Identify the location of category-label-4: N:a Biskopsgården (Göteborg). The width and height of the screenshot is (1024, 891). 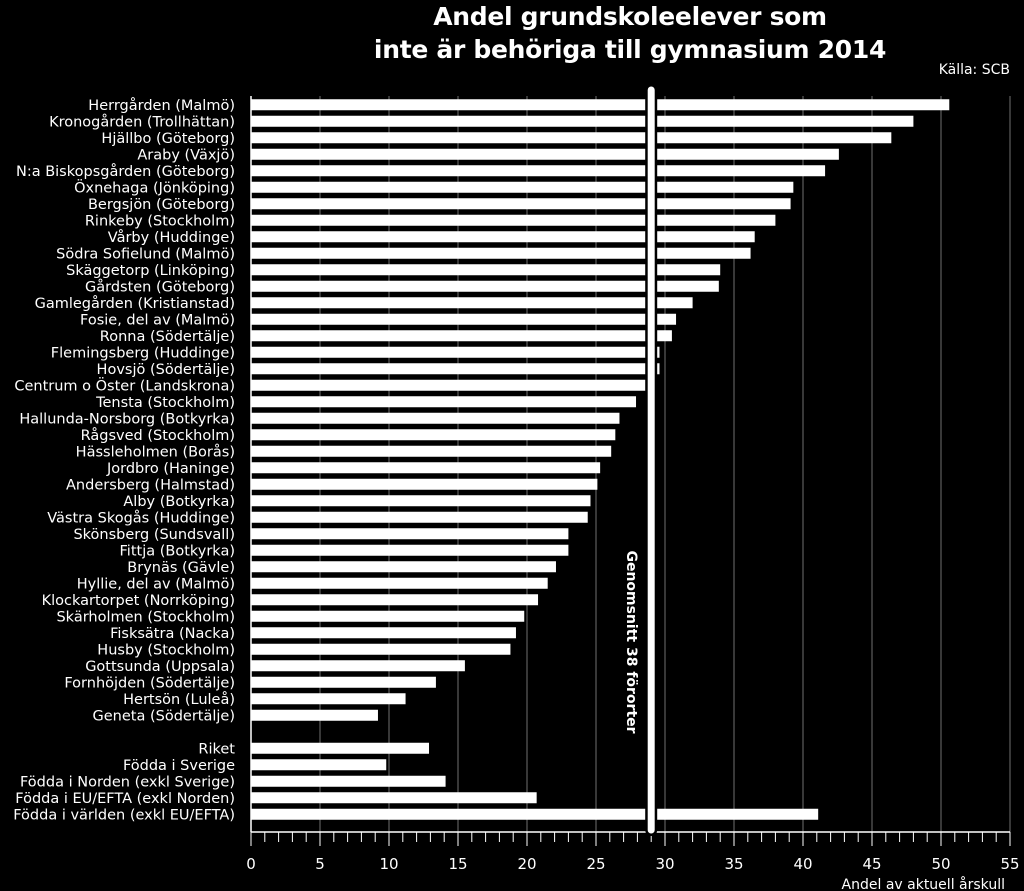
(125, 171).